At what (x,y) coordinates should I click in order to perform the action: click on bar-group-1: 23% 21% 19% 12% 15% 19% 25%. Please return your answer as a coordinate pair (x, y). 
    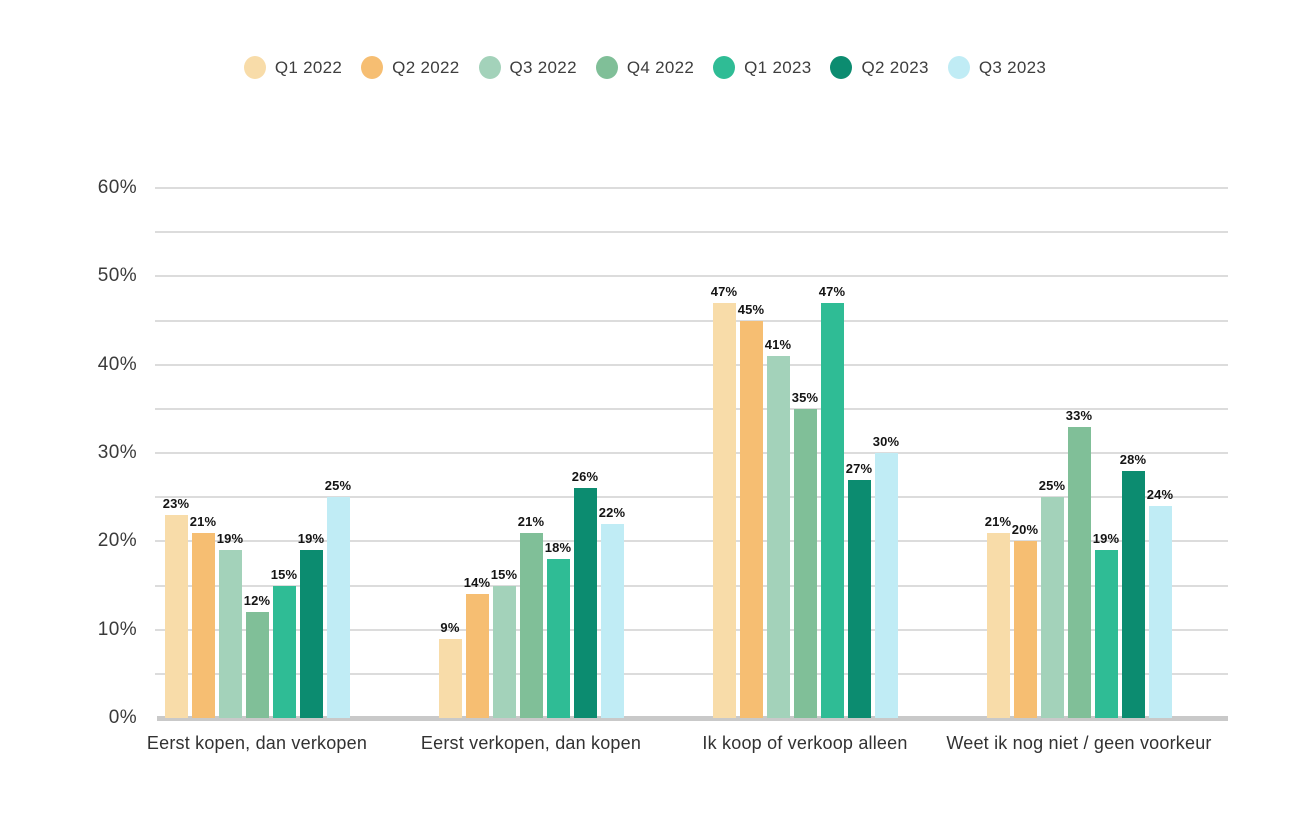
    Looking at the image, I should click on (257, 453).